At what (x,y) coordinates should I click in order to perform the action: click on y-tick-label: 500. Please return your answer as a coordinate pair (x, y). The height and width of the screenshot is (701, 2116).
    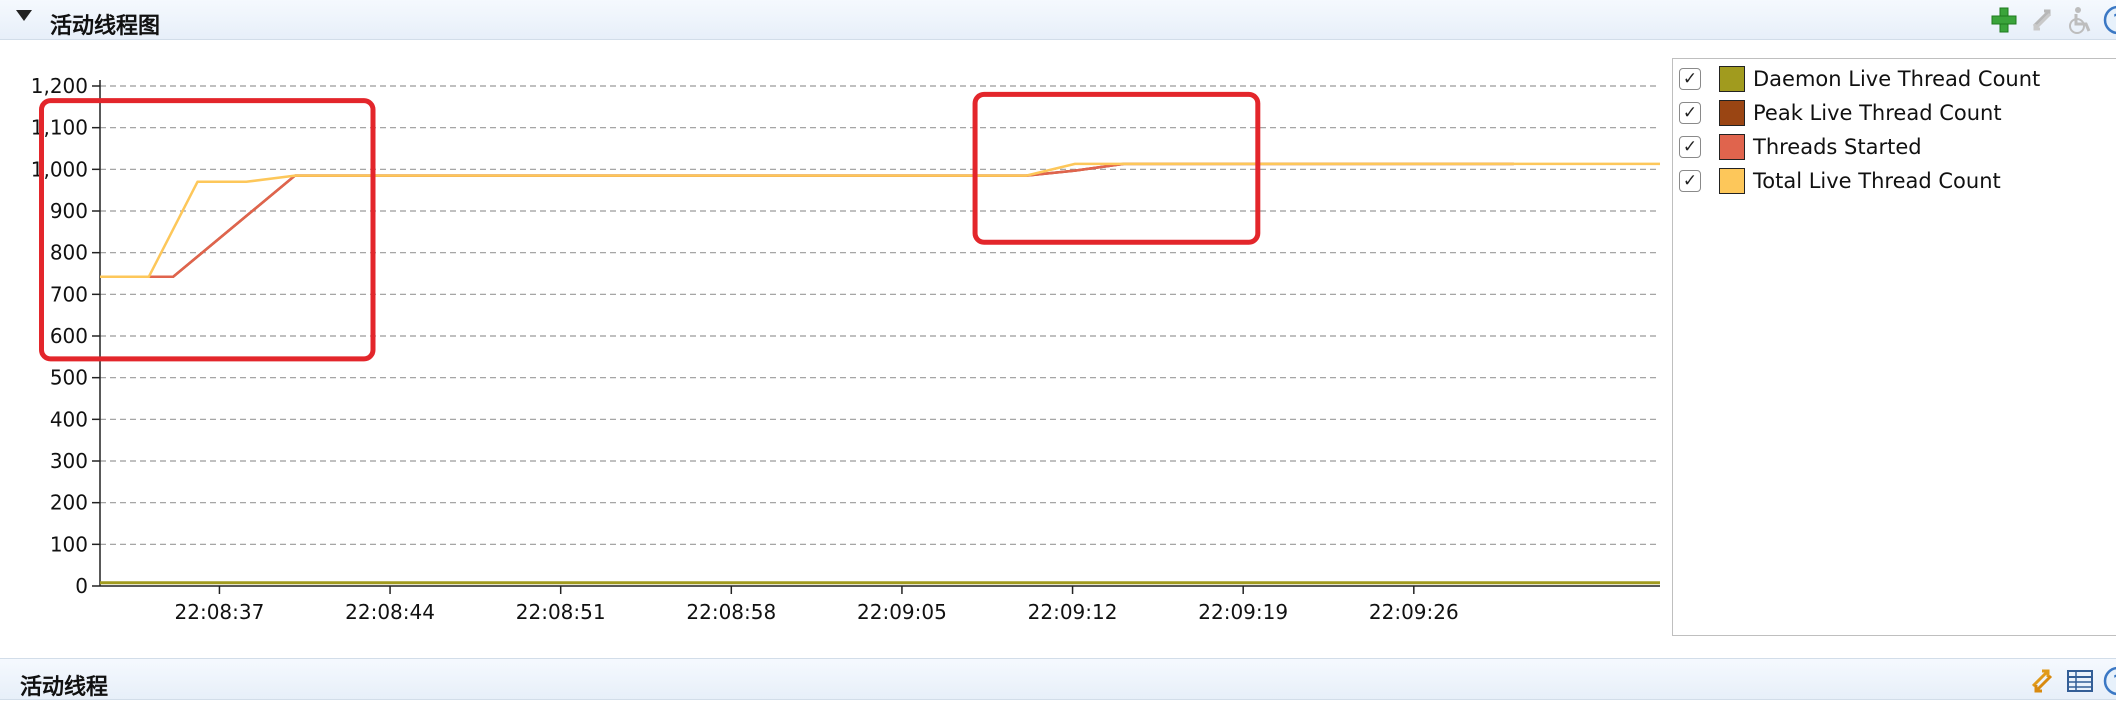
    Looking at the image, I should click on (69, 378).